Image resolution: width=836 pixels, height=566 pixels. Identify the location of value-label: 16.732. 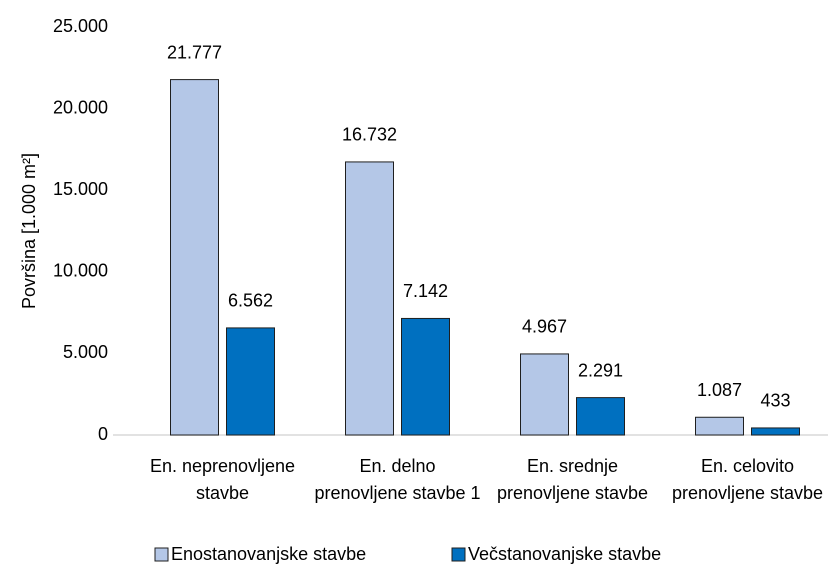
(369, 135).